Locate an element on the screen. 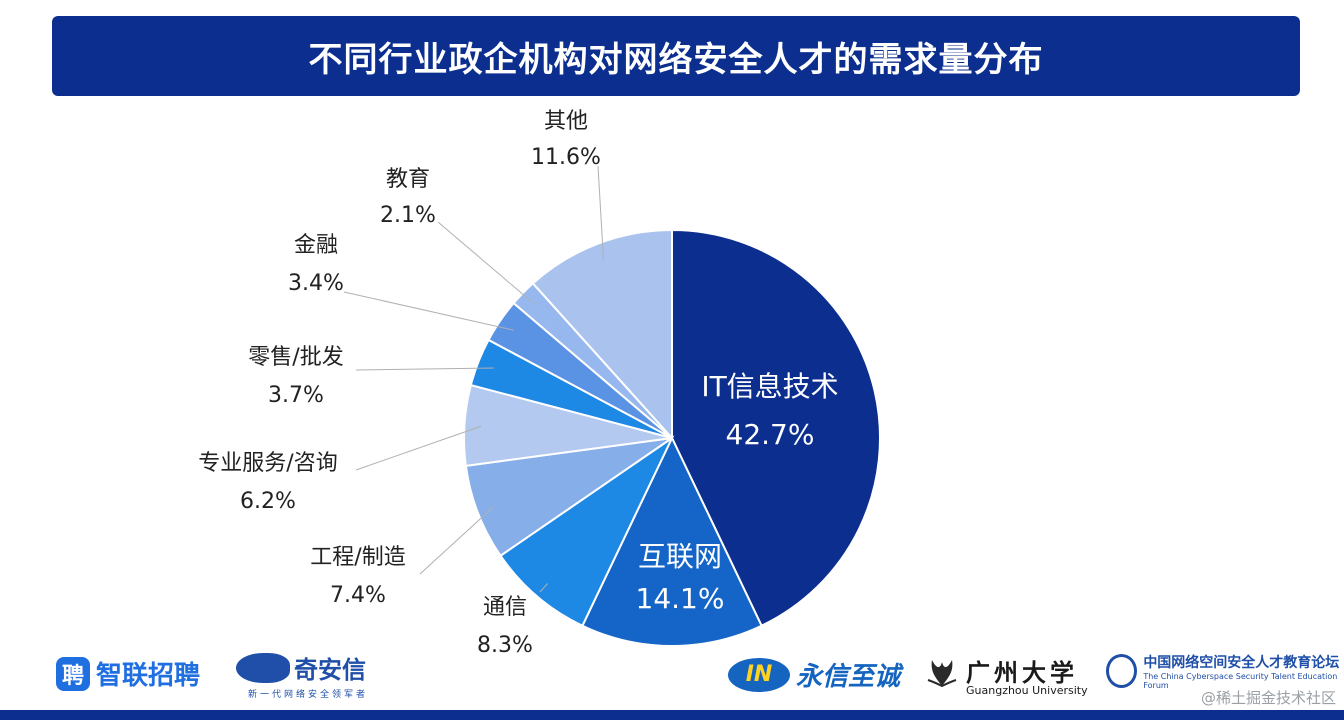  qianxin-logo: 奇安信 新一代网络安全领军者 is located at coordinates (302, 675).